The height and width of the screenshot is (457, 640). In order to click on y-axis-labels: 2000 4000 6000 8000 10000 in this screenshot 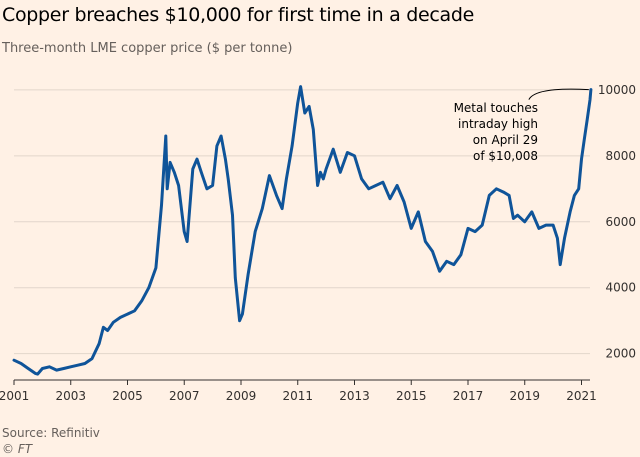, I will do `click(617, 222)`.